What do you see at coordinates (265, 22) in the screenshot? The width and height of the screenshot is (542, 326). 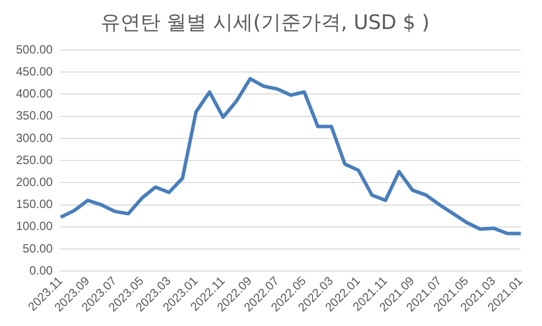 I see `chart-title: 유연탄 월별 시세(기준가격, USD $ )` at bounding box center [265, 22].